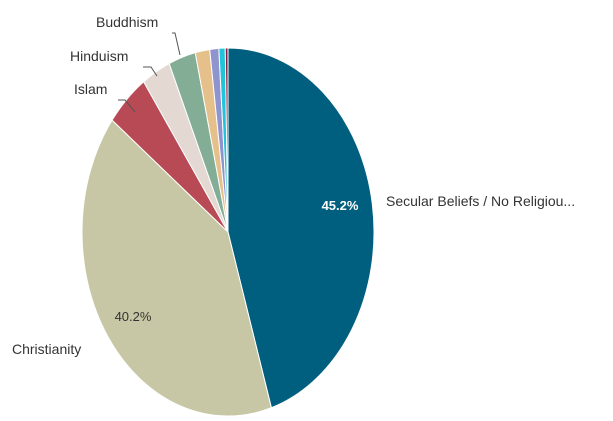 Image resolution: width=613 pixels, height=421 pixels. What do you see at coordinates (46, 349) in the screenshot?
I see `category-label-1: Christianity` at bounding box center [46, 349].